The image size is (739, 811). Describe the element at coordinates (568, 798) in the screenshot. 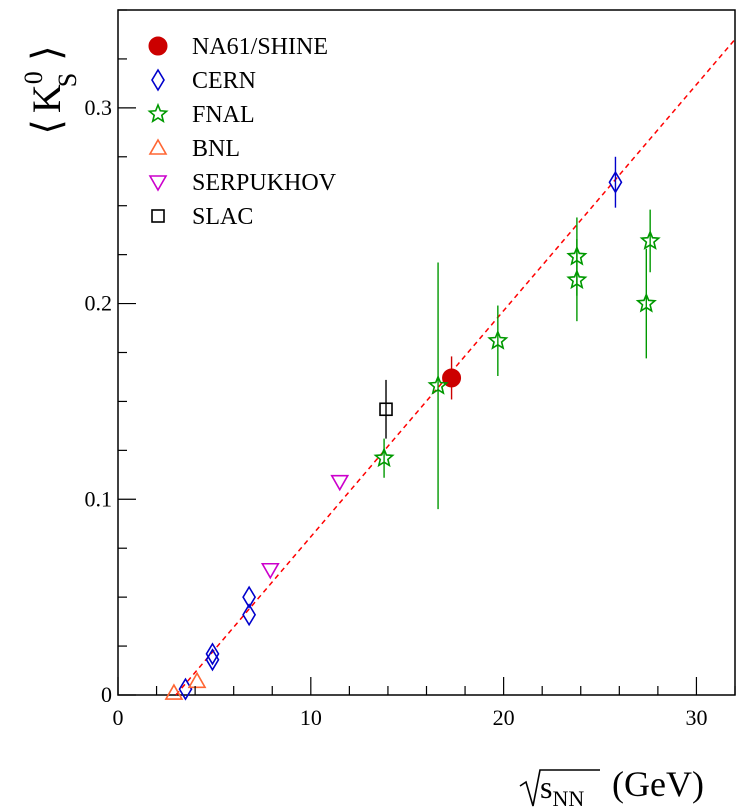

I see `x-axis-title-sub: NN` at that location.